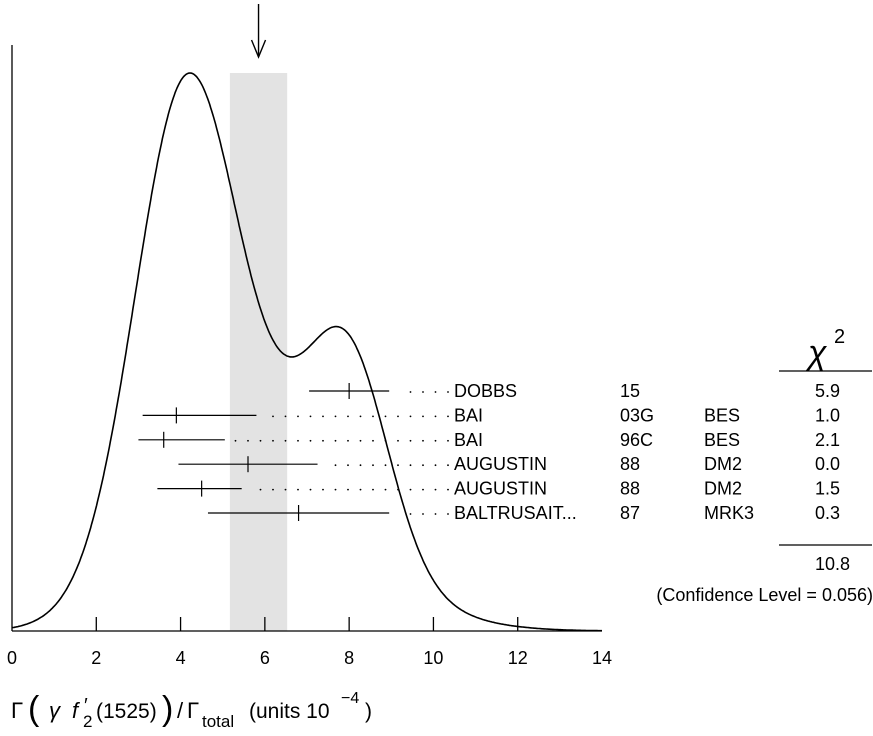 This screenshot has height=736, width=873. I want to click on xlabel-gamma-total: Γ, so click(193, 710).